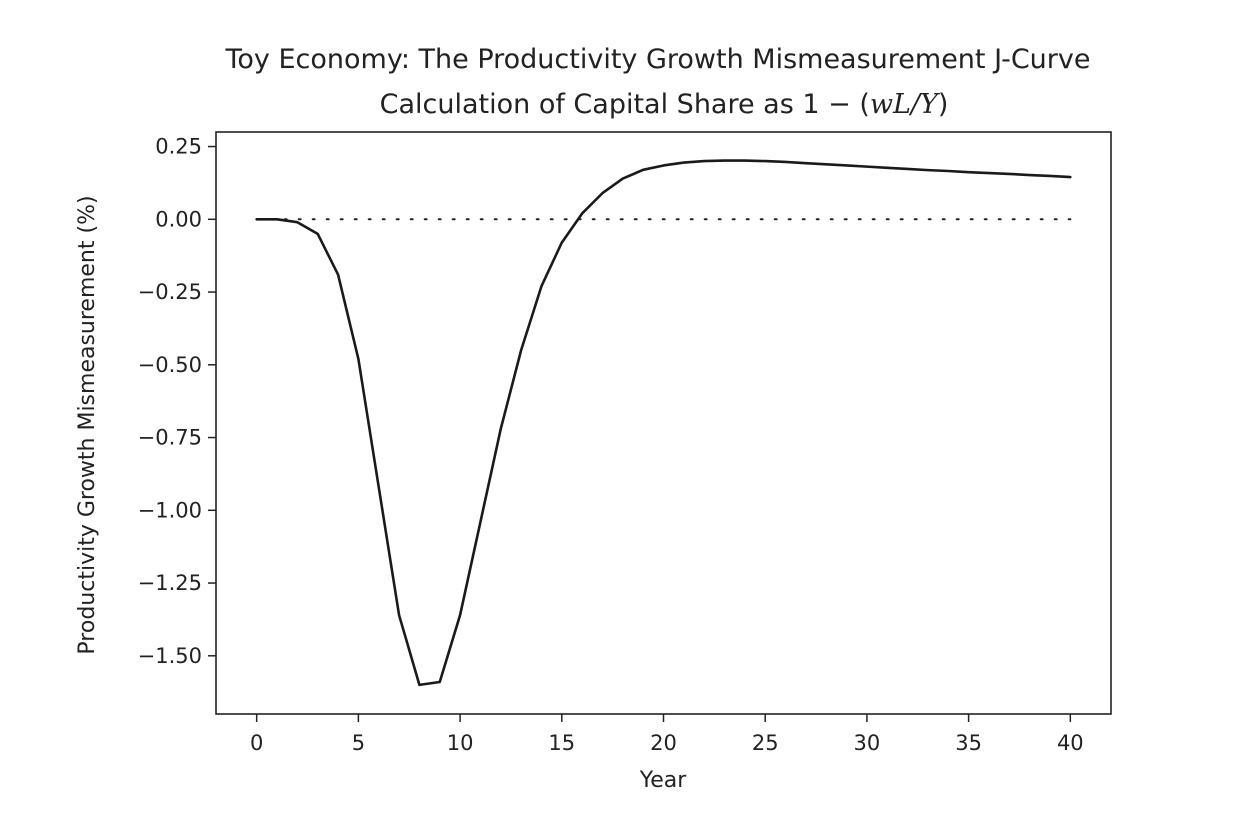 Image resolution: width=1260 pixels, height=820 pixels. Describe the element at coordinates (178, 147) in the screenshot. I see `y-tick-label: 0.25` at that location.